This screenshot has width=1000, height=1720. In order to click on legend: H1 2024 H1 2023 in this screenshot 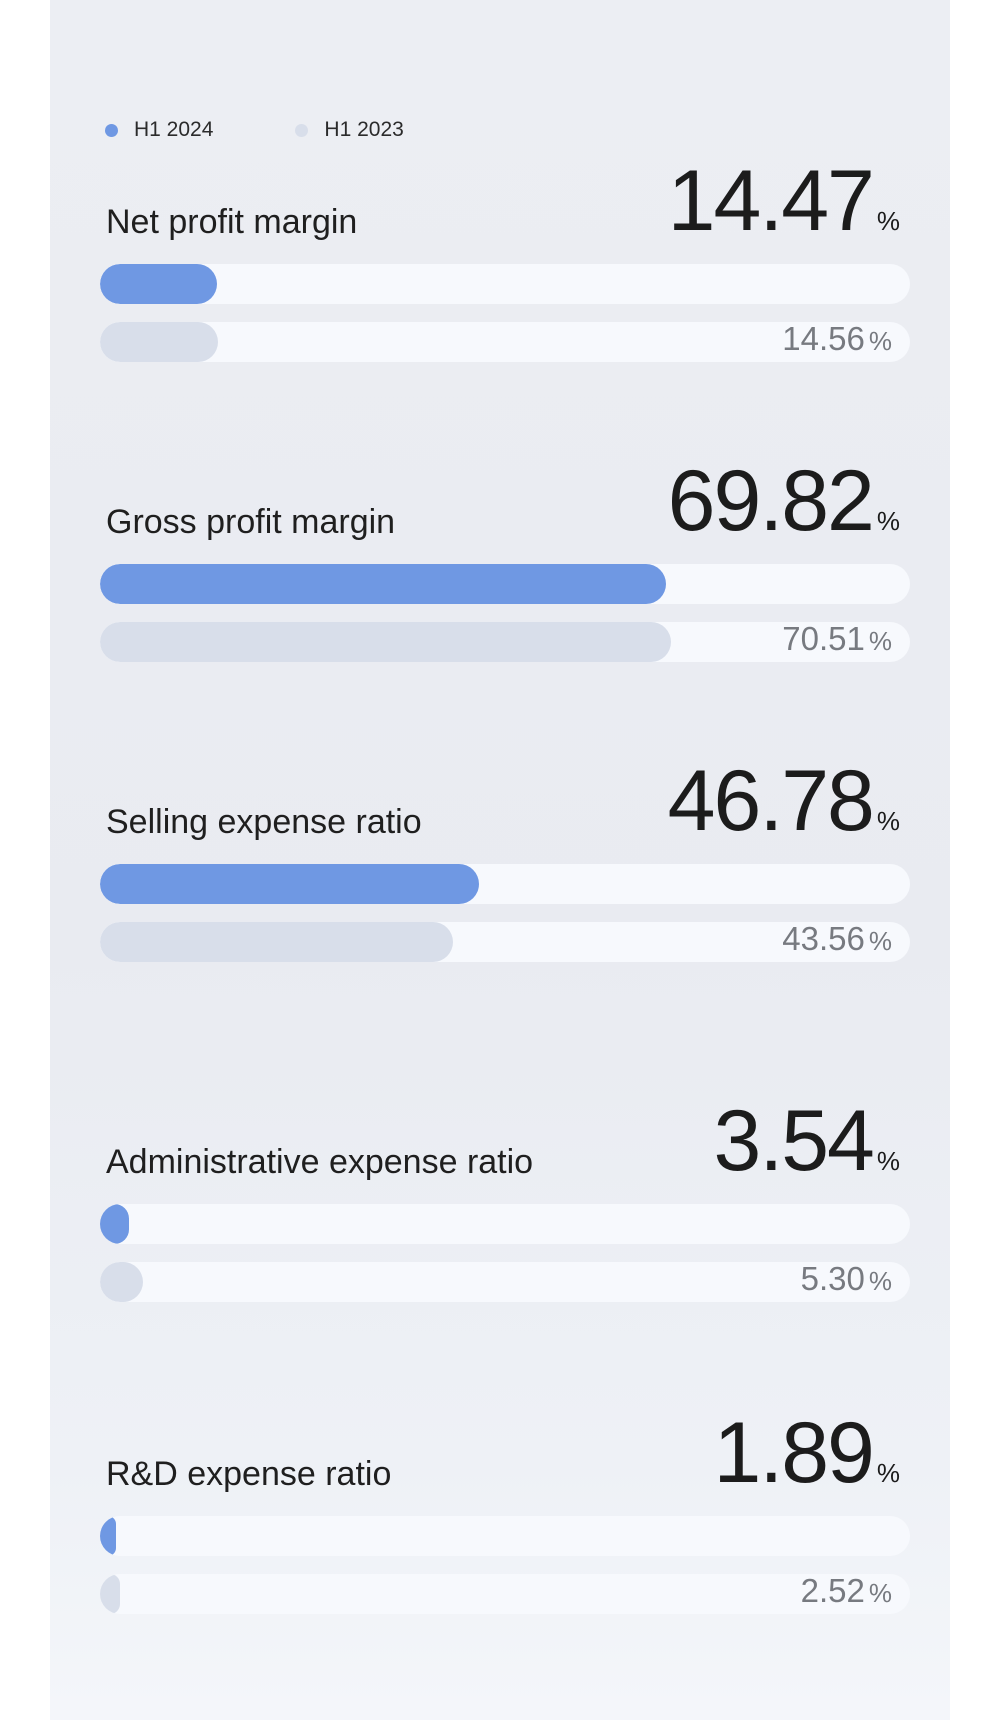, I will do `click(295, 130)`.